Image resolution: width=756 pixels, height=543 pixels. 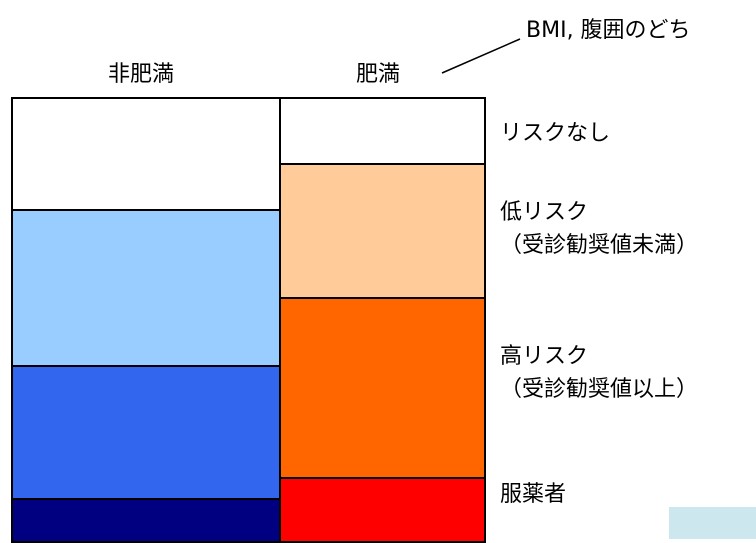 What do you see at coordinates (382, 231) in the screenshot?
I see `obese-low-risk-block` at bounding box center [382, 231].